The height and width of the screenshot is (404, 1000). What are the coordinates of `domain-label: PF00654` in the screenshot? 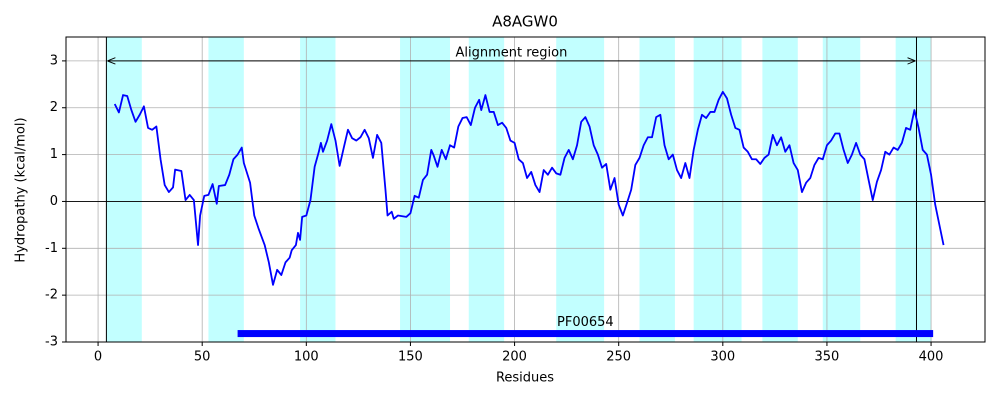 It's located at (585, 322).